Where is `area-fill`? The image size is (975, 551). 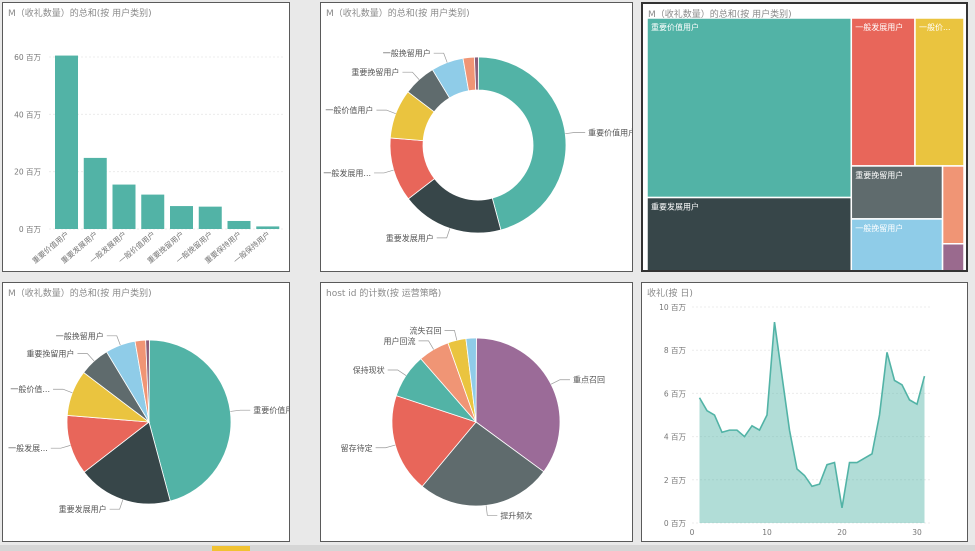
area-fill is located at coordinates (812, 422).